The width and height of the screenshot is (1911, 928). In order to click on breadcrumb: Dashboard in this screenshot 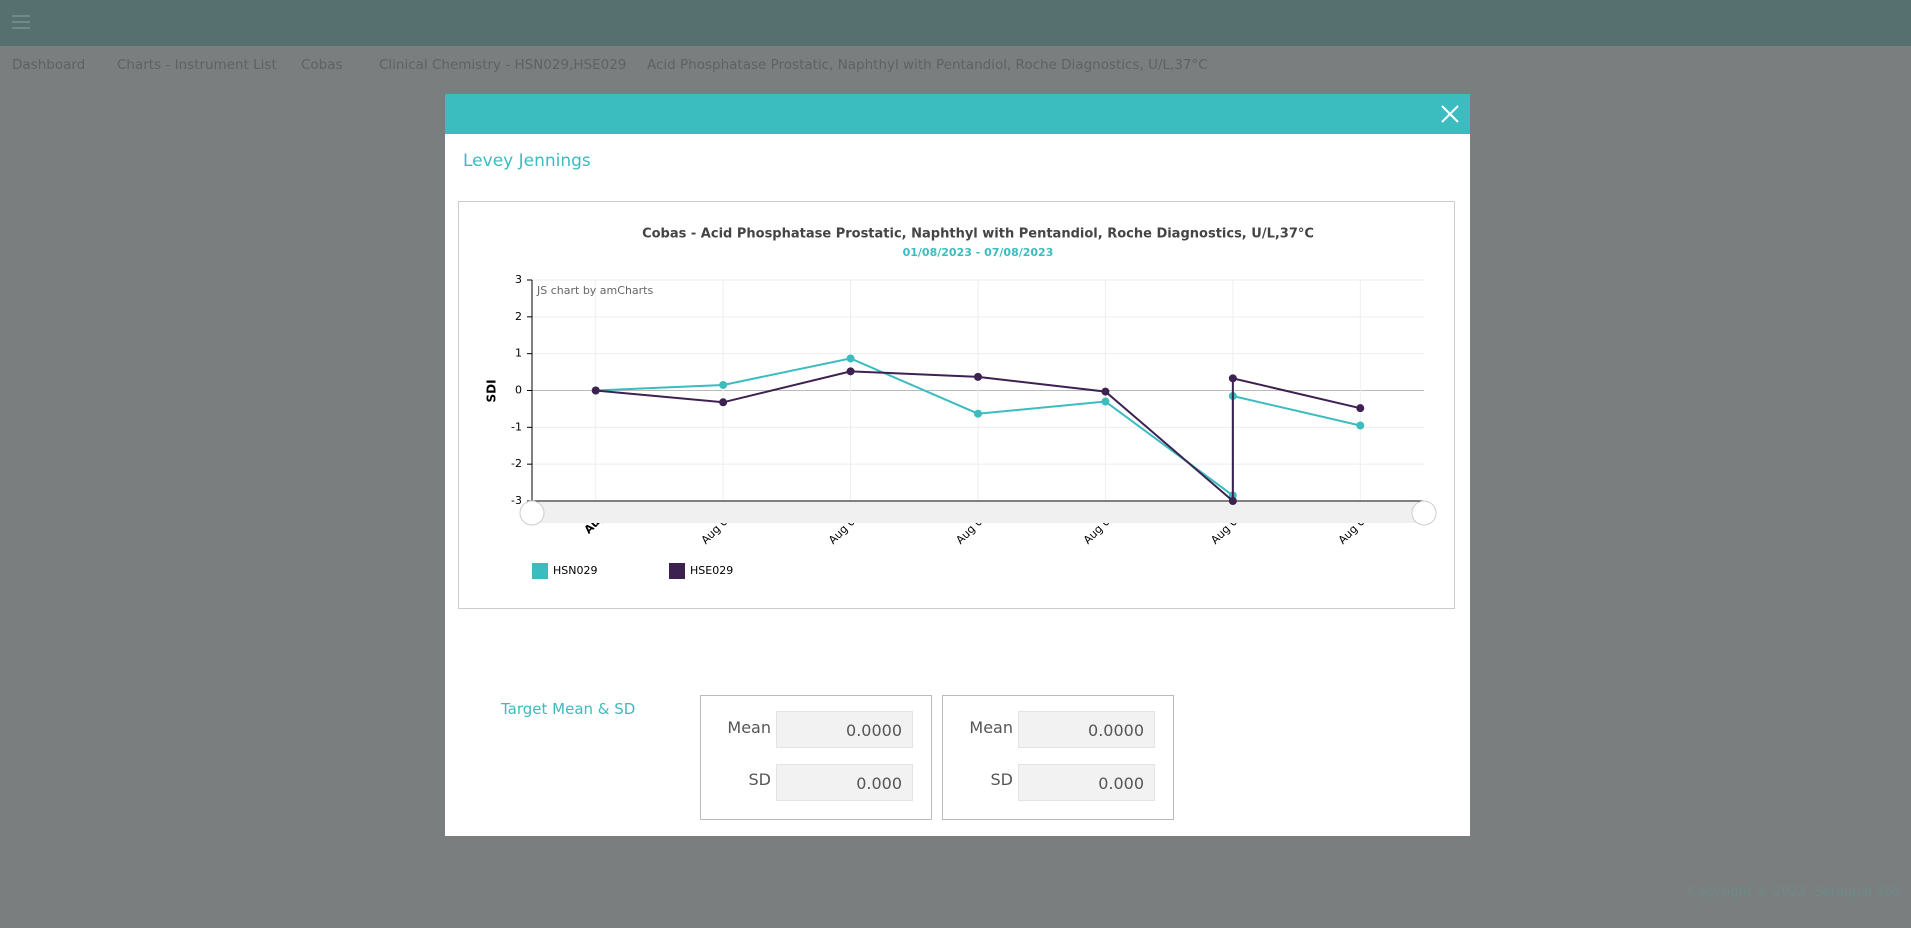, I will do `click(49, 65)`.